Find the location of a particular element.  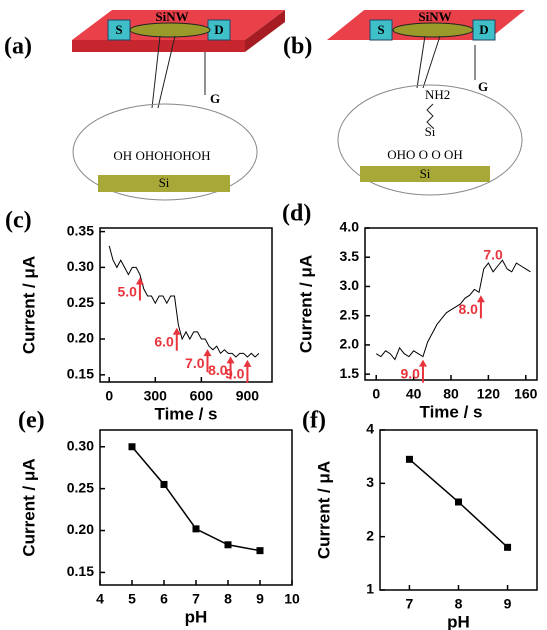

substrate-text: Si is located at coordinates (425, 173).